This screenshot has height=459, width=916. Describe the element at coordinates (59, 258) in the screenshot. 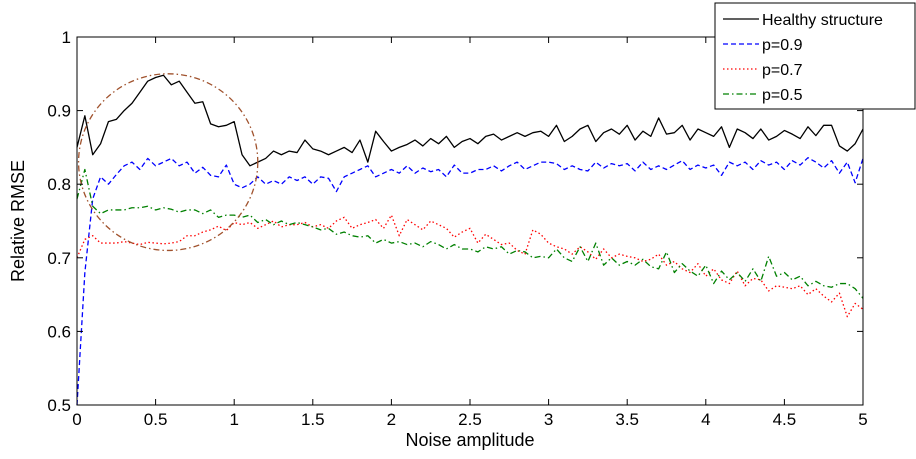

I see `y-tick-label: 0.7` at that location.